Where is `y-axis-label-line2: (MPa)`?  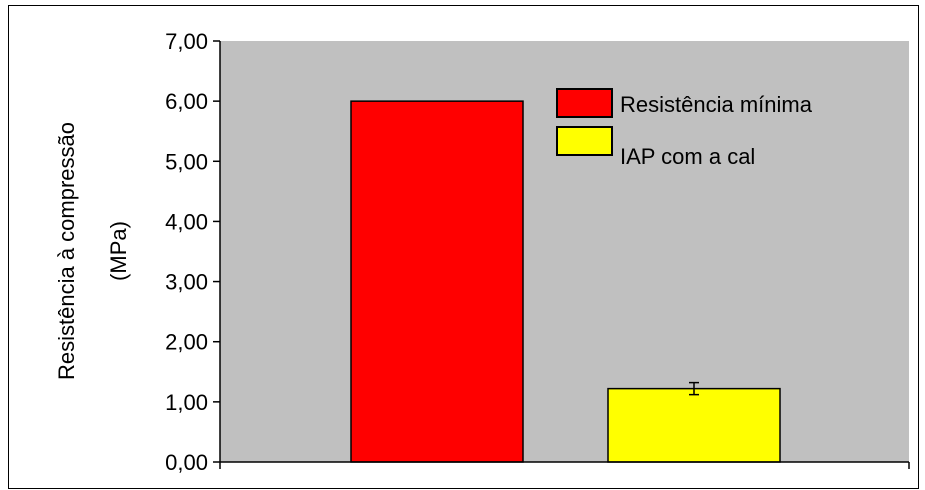
y-axis-label-line2: (MPa) is located at coordinates (118, 251).